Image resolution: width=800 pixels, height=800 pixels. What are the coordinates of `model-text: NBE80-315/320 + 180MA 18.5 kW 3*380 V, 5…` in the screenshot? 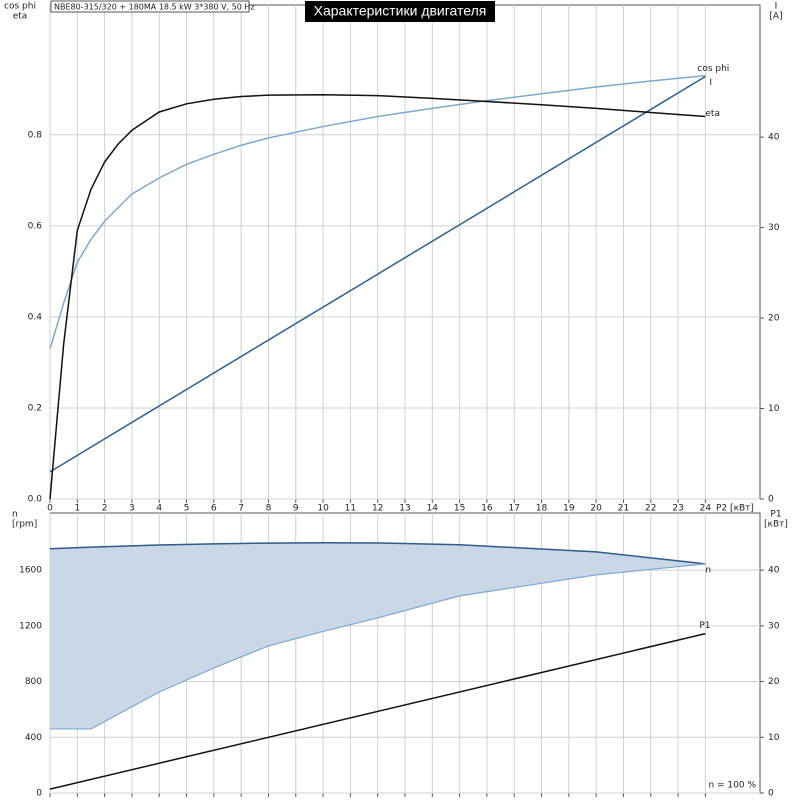 It's located at (154, 7).